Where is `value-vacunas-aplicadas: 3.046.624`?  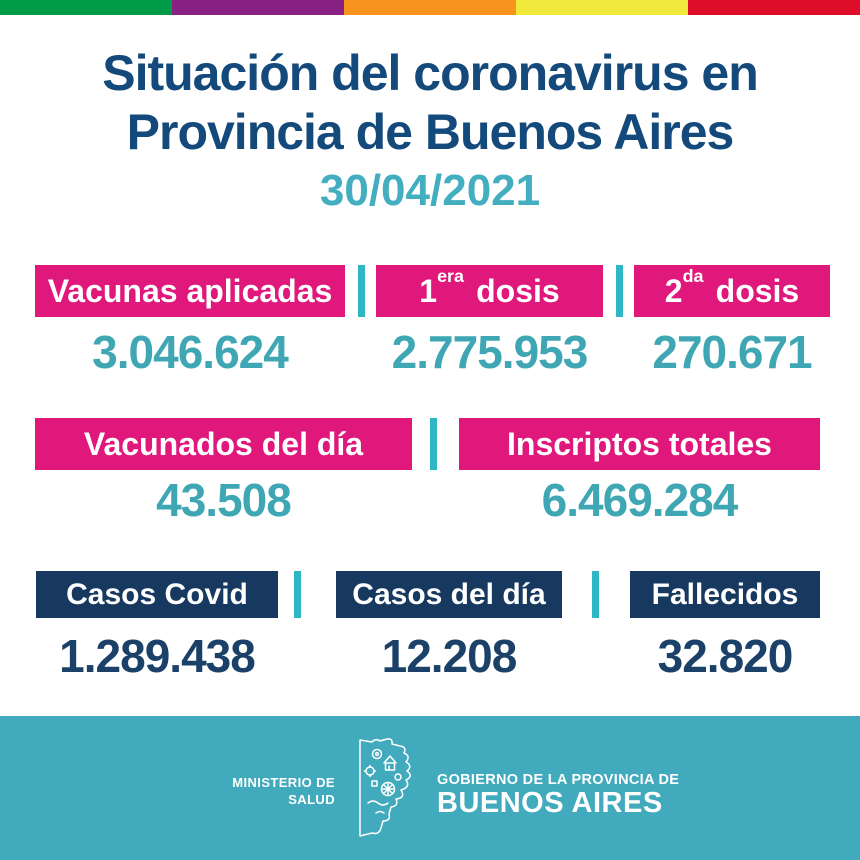
value-vacunas-aplicadas: 3.046.624 is located at coordinates (190, 352).